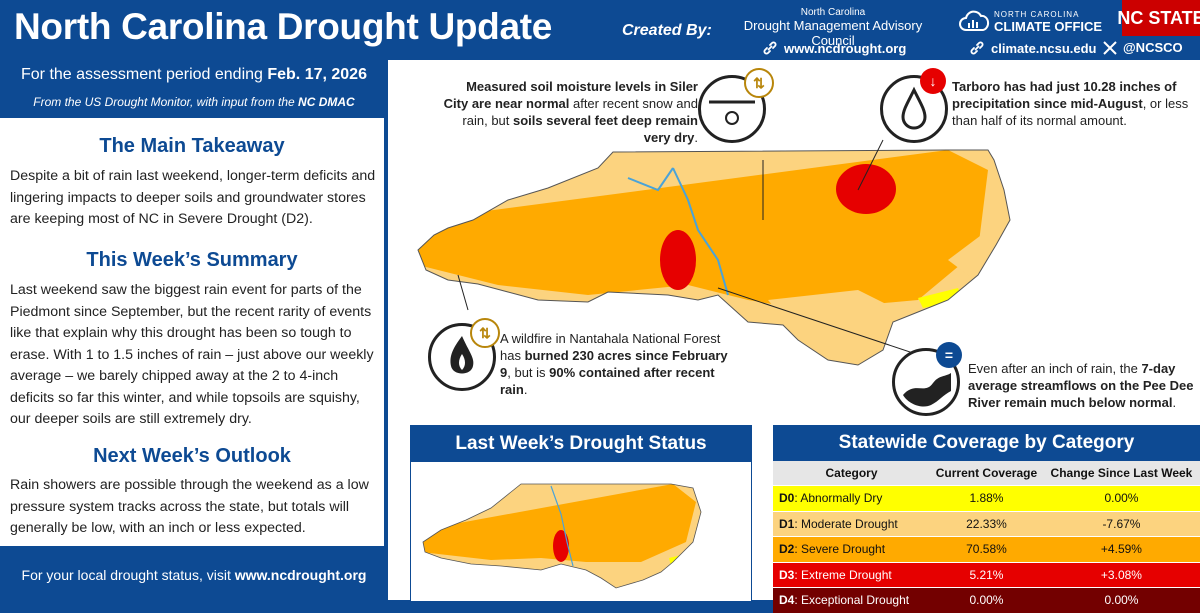  Describe the element at coordinates (1121, 574) in the screenshot. I see `change-cell: +3.08%` at that location.